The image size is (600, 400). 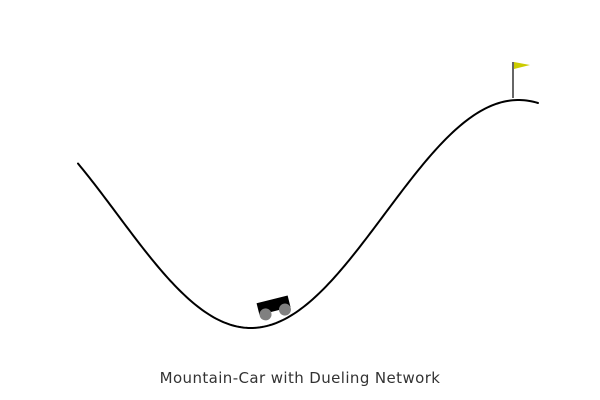 What do you see at coordinates (273, 308) in the screenshot?
I see `car-icon` at bounding box center [273, 308].